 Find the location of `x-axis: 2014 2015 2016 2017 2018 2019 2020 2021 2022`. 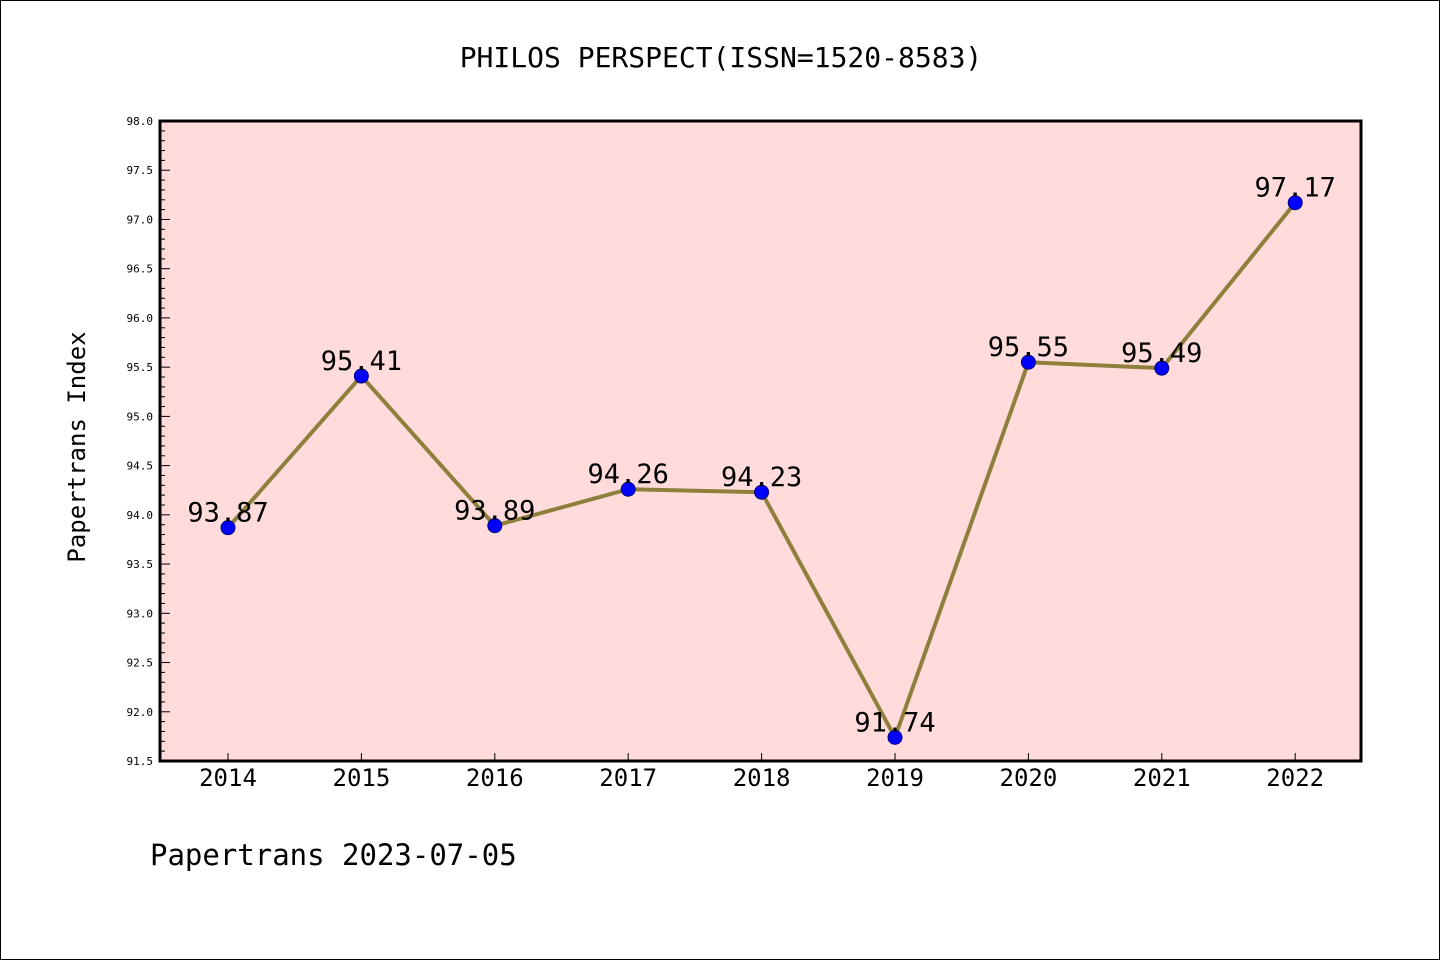

x-axis: 2014 2015 2016 2017 2018 2019 2020 2021 2022 is located at coordinates (761, 772).